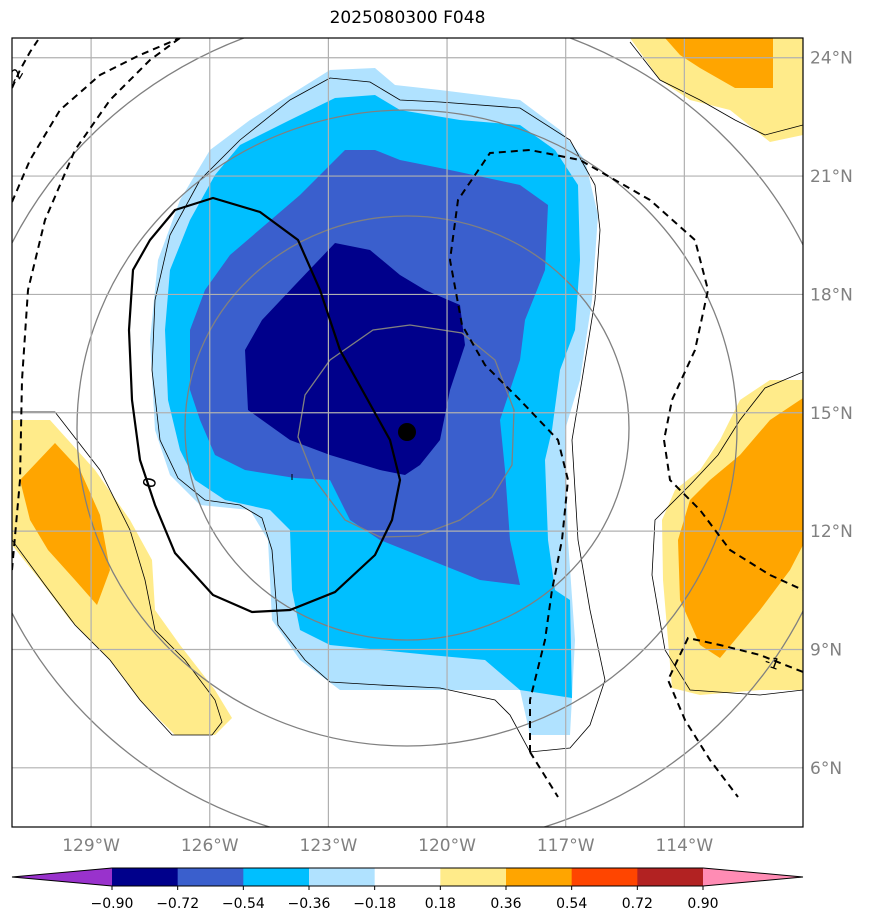 The image size is (873, 924). What do you see at coordinates (702, 904) in the screenshot?
I see `colorbar-tick-label: 0.90` at bounding box center [702, 904].